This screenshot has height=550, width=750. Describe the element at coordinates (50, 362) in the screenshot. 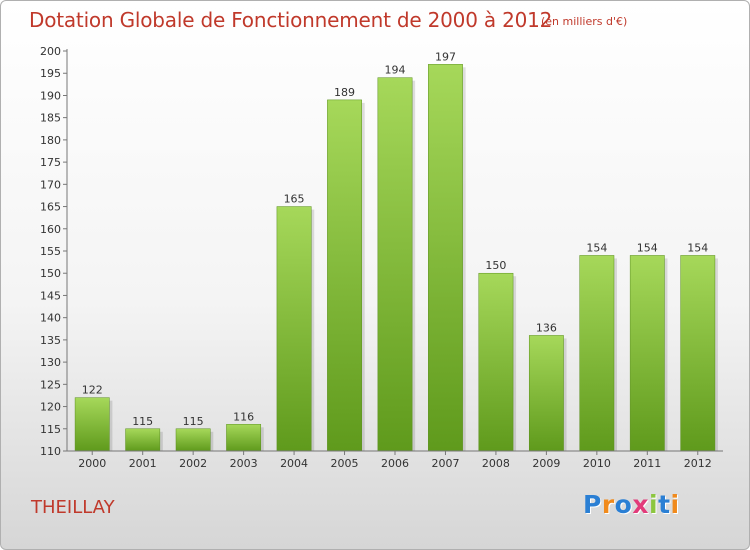

I see `y-tick-label: 130` at that location.